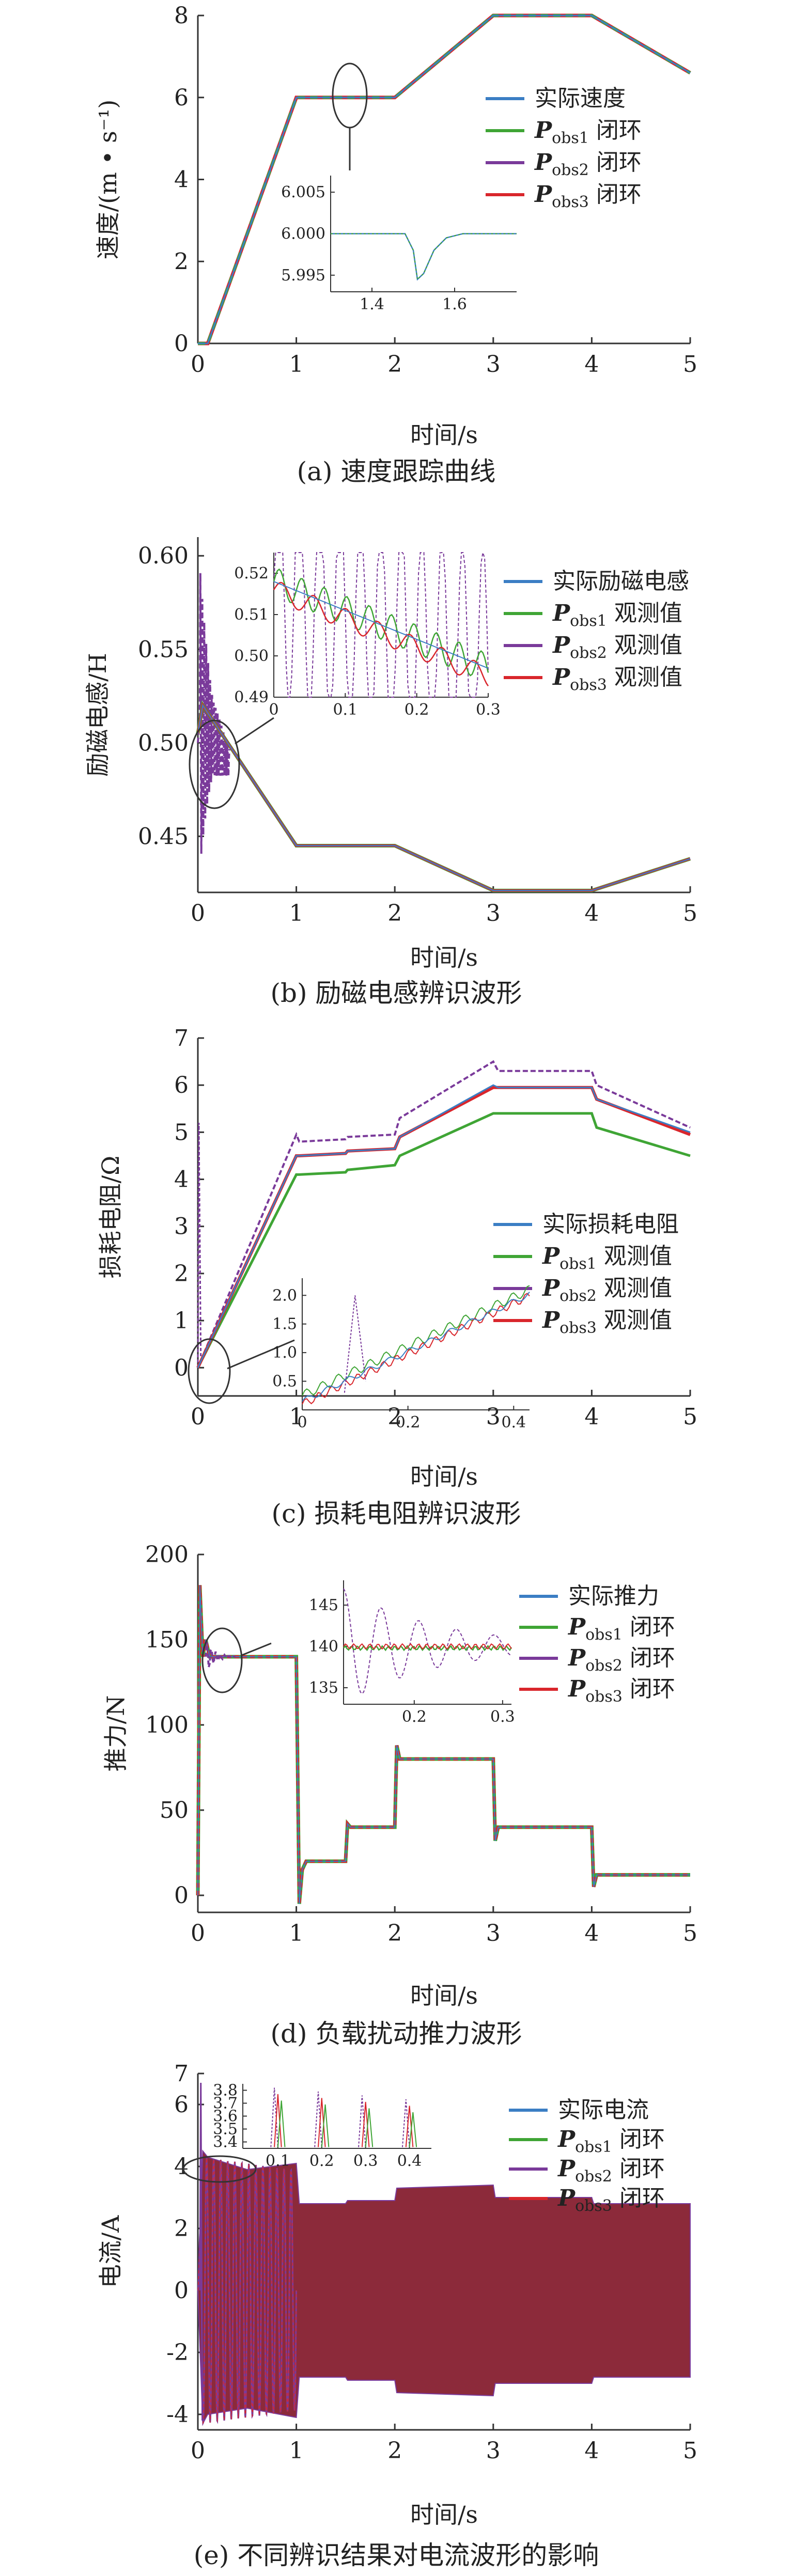 This screenshot has height=2576, width=793. What do you see at coordinates (284, 1296) in the screenshot?
I see `inset-y-tick-label: 2.0` at bounding box center [284, 1296].